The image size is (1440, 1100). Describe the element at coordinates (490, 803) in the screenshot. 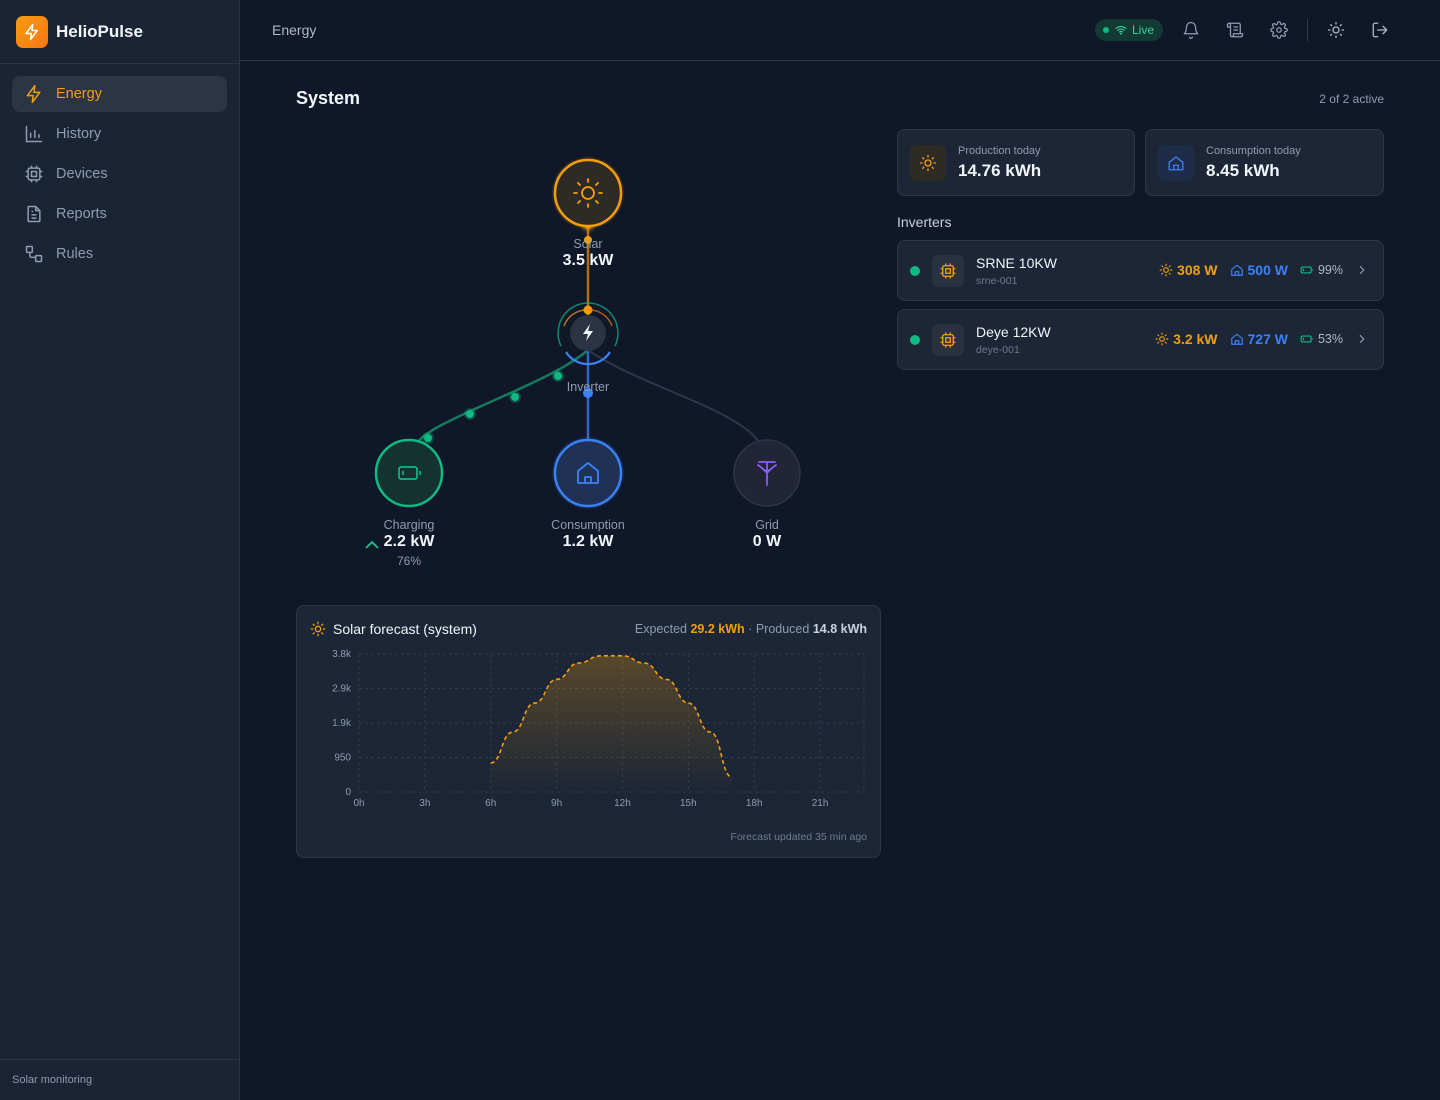

I see `x-tick-label: 6h` at that location.